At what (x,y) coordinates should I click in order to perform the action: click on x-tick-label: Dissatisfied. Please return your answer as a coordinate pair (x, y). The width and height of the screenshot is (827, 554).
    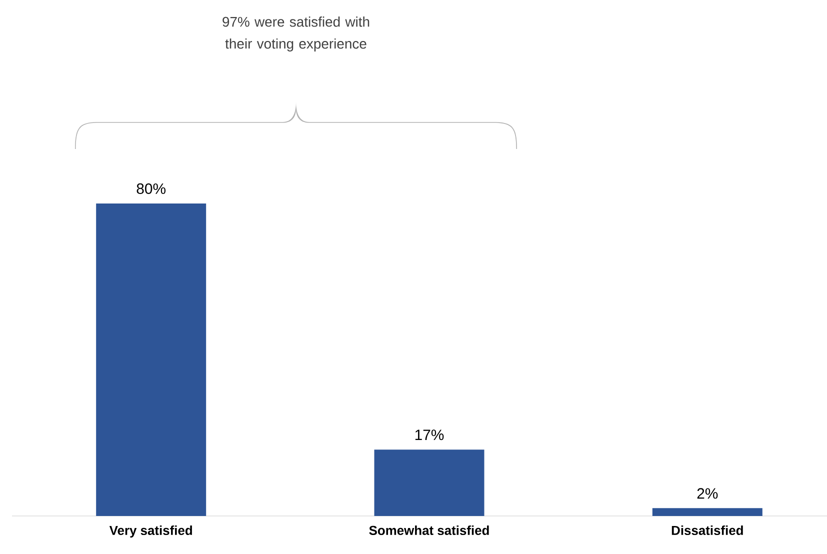
    Looking at the image, I should click on (707, 531).